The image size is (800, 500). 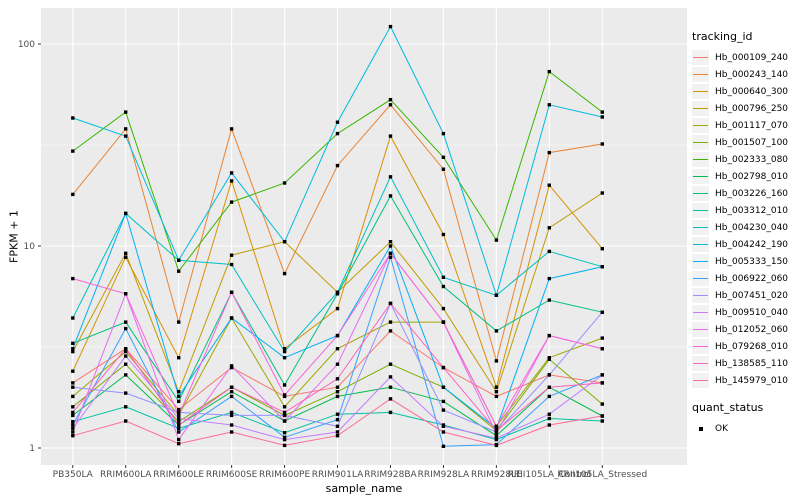 What do you see at coordinates (745, 125) in the screenshot?
I see `legend-entry-Hb_001117_070: Hb_001117_070` at bounding box center [745, 125].